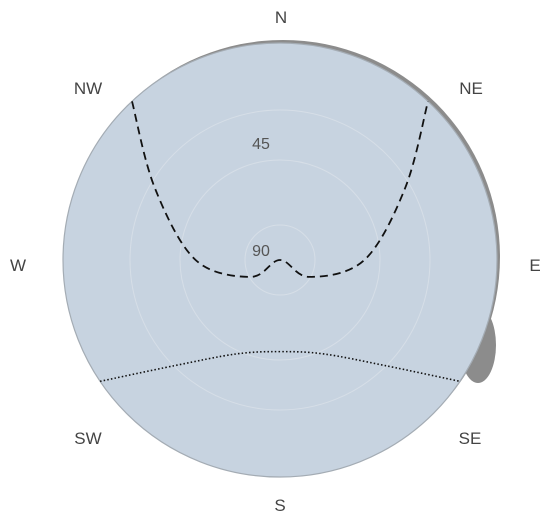 The image size is (542, 519). Describe the element at coordinates (470, 438) in the screenshot. I see `compass-label-se: SE` at that location.